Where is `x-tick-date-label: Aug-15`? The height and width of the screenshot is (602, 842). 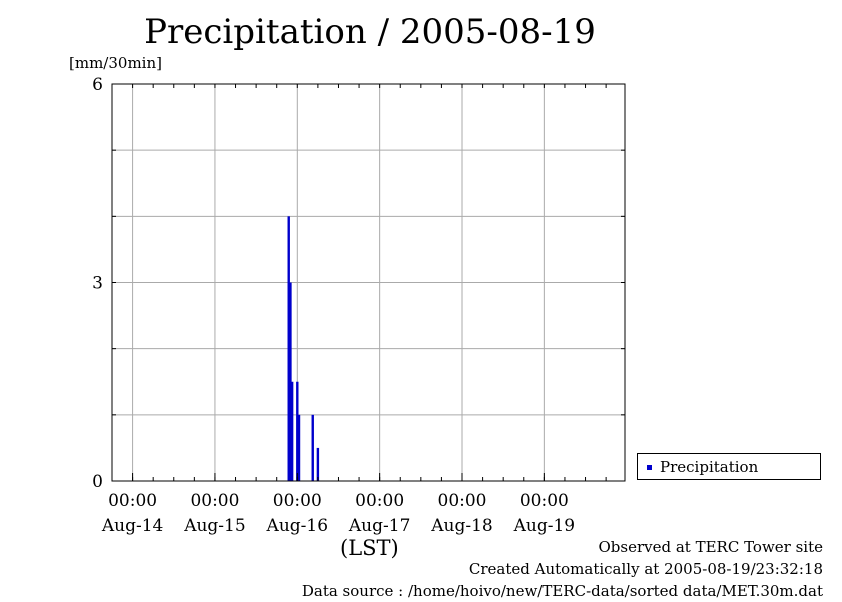 x-tick-date-label: Aug-15 is located at coordinates (214, 526).